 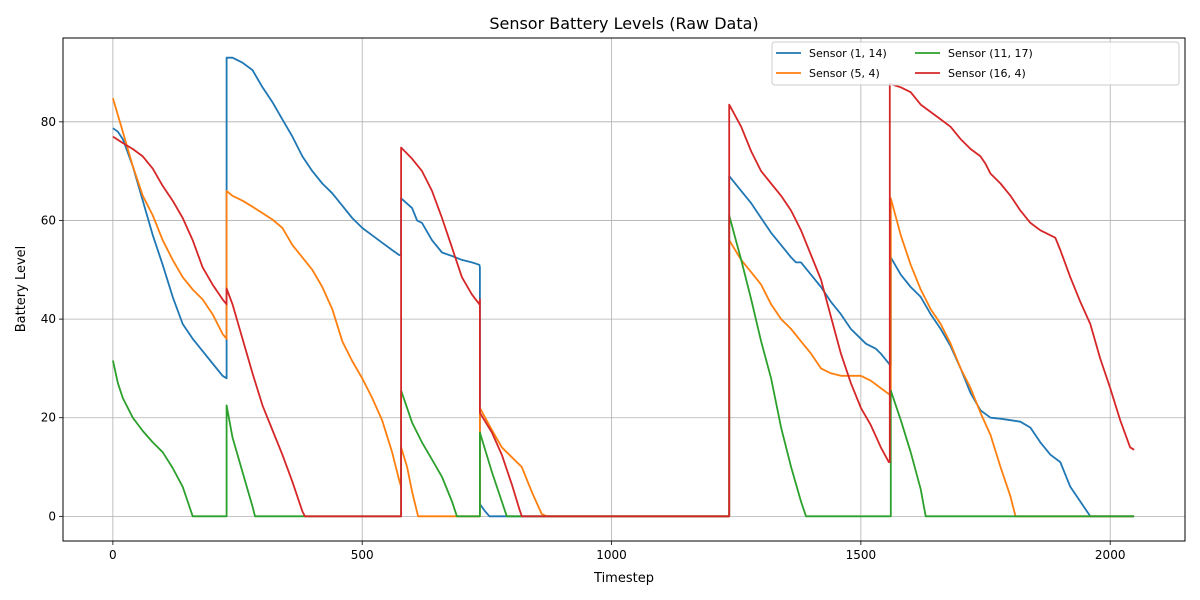 I want to click on chart-title: Sensor Battery Levels (Raw Data), so click(x=623, y=23).